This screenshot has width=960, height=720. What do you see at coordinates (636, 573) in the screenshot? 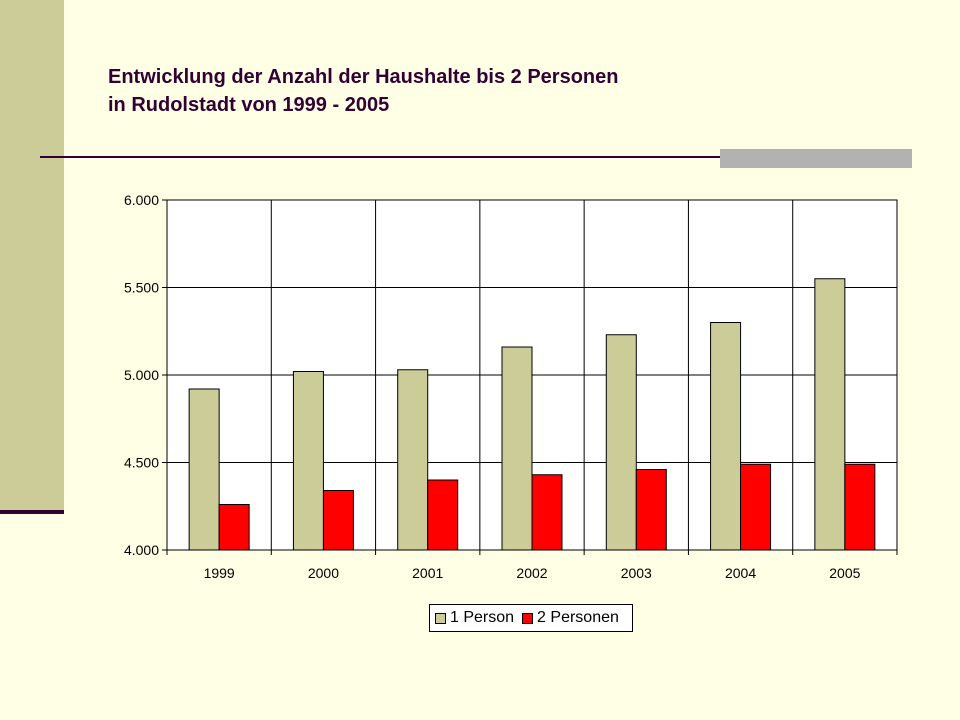
I see `x-tick-label: 2003` at bounding box center [636, 573].